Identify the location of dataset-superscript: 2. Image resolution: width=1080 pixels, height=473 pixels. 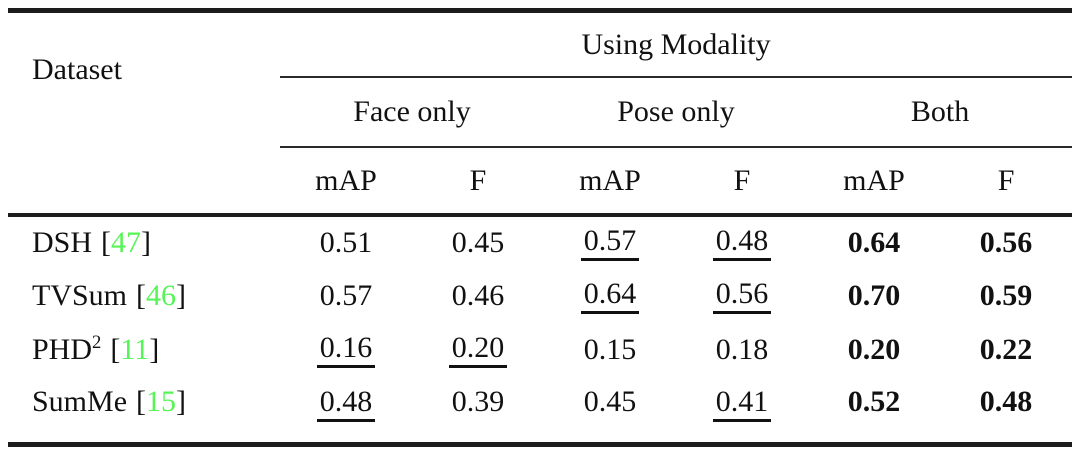
(97, 342).